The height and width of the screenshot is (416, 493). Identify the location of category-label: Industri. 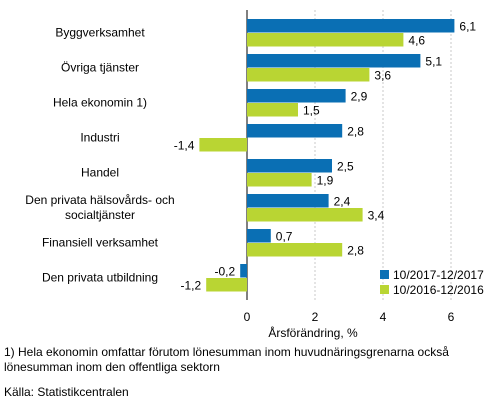
(99, 138).